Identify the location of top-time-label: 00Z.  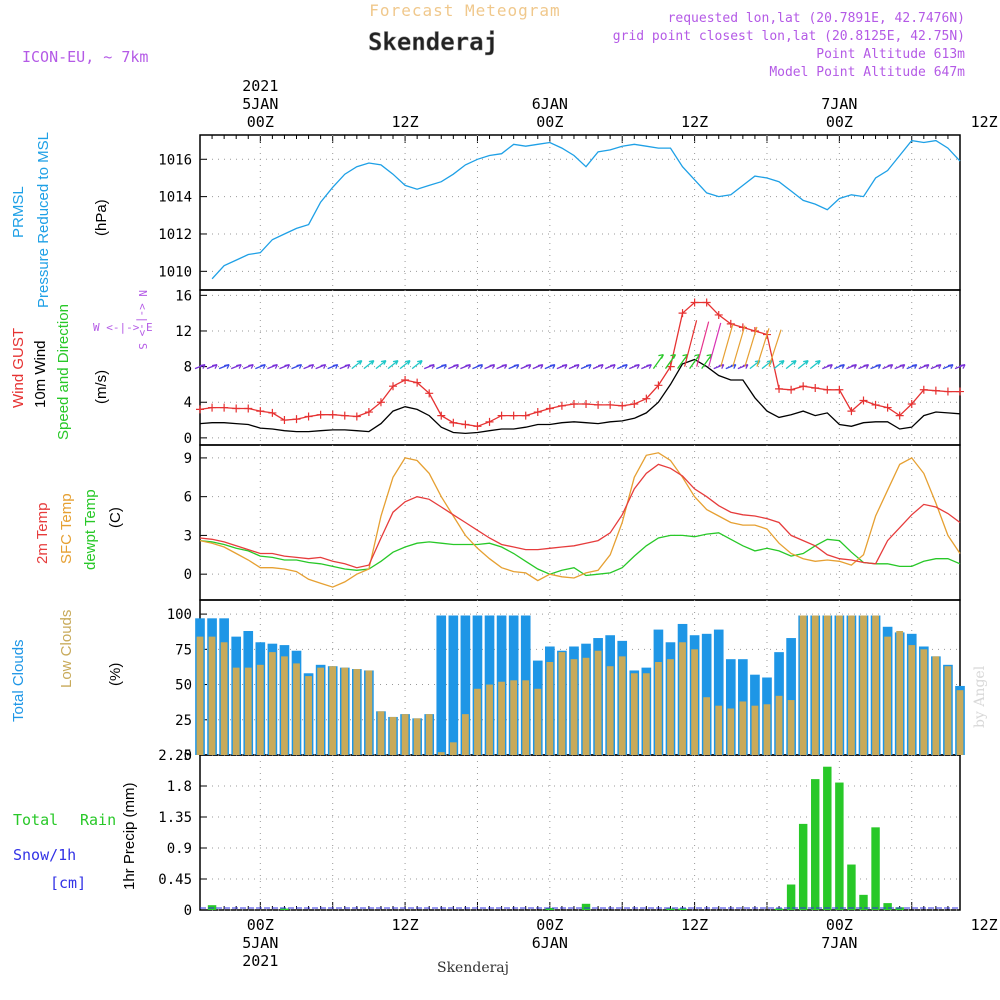
(839, 122).